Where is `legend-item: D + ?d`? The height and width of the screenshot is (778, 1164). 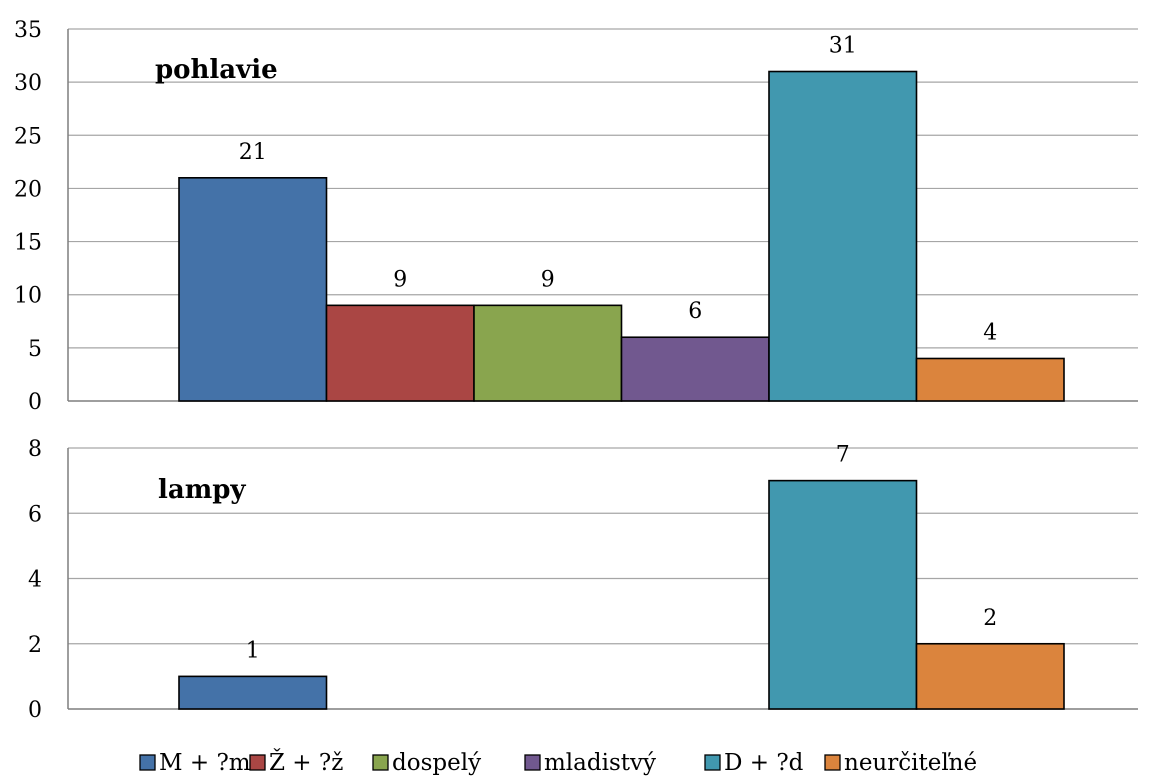
legend-item: D + ?d is located at coordinates (754, 763).